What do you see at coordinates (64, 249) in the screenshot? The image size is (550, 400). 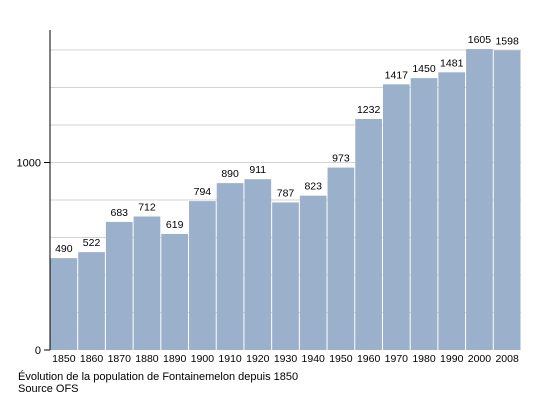 I see `data-label: 490` at bounding box center [64, 249].